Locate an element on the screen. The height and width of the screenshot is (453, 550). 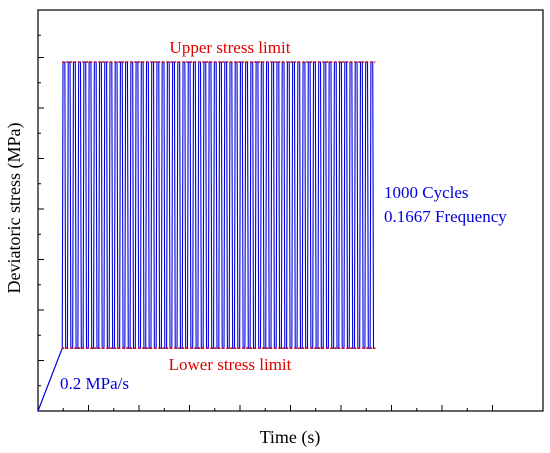
x-axis-title: Time (s) is located at coordinates (290, 437).